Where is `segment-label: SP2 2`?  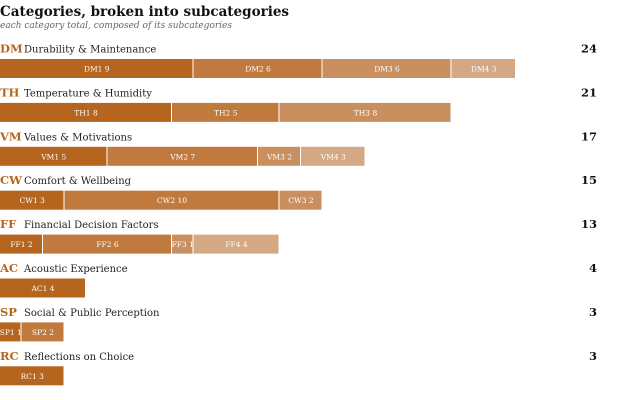
segment-label: SP2 2 is located at coordinates (43, 332).